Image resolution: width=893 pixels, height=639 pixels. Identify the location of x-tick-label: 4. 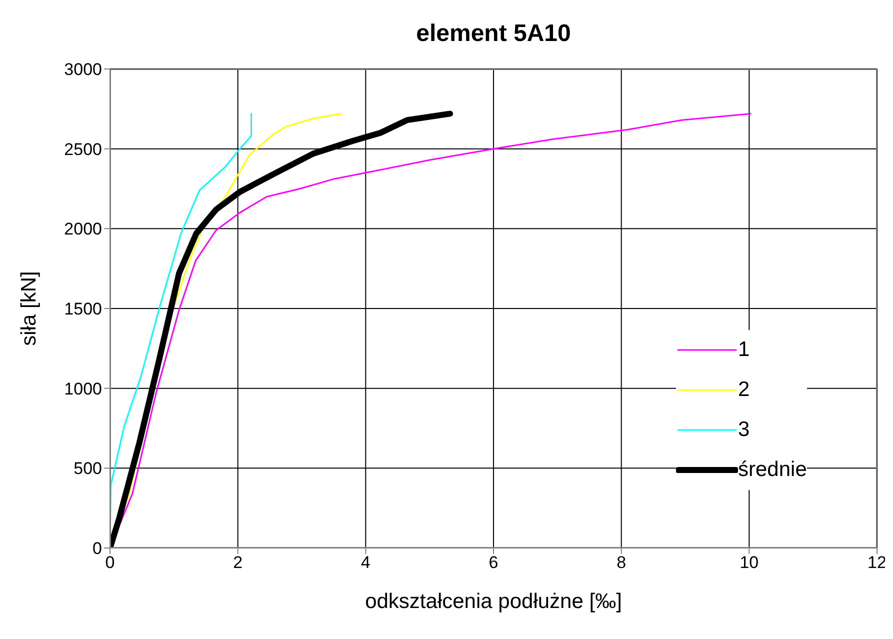
(365, 562).